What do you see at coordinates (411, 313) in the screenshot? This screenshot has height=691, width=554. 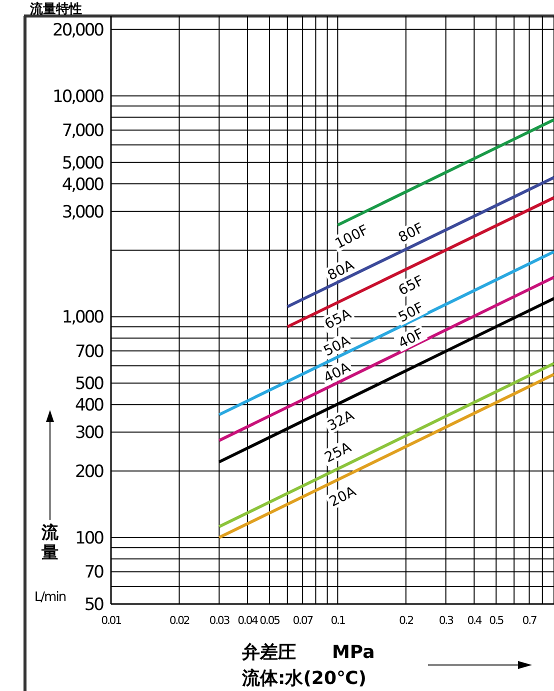 I see `annotation: 50F` at bounding box center [411, 313].